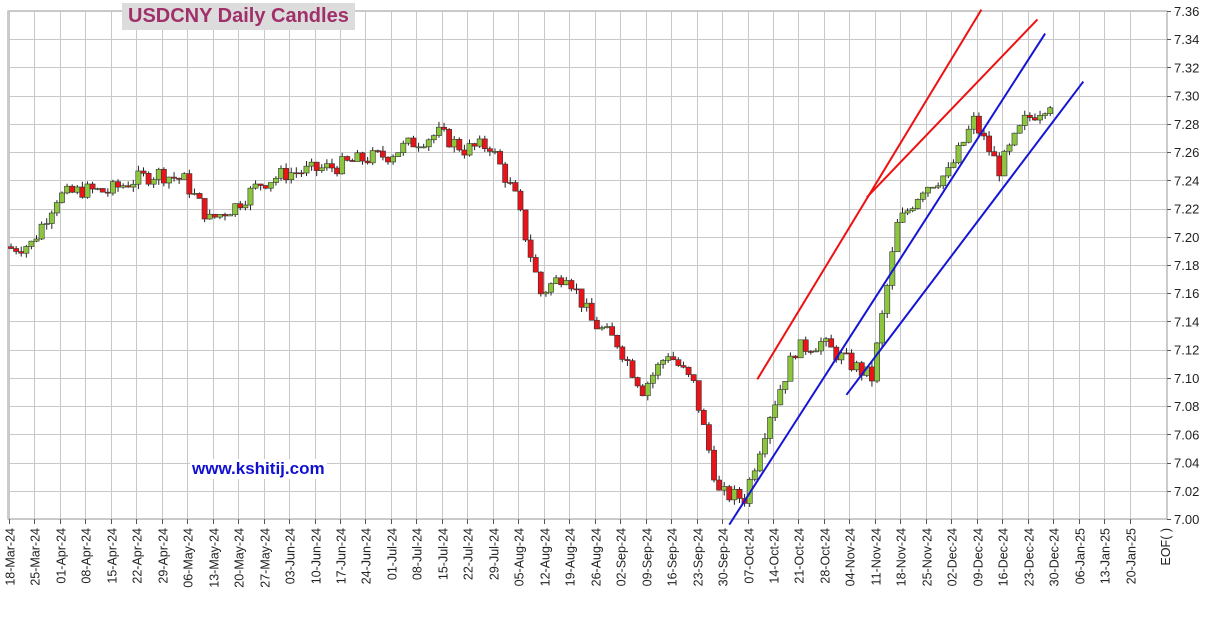 The image size is (1221, 619). Describe the element at coordinates (1186, 321) in the screenshot. I see `y-tick-label: 7.14` at that location.